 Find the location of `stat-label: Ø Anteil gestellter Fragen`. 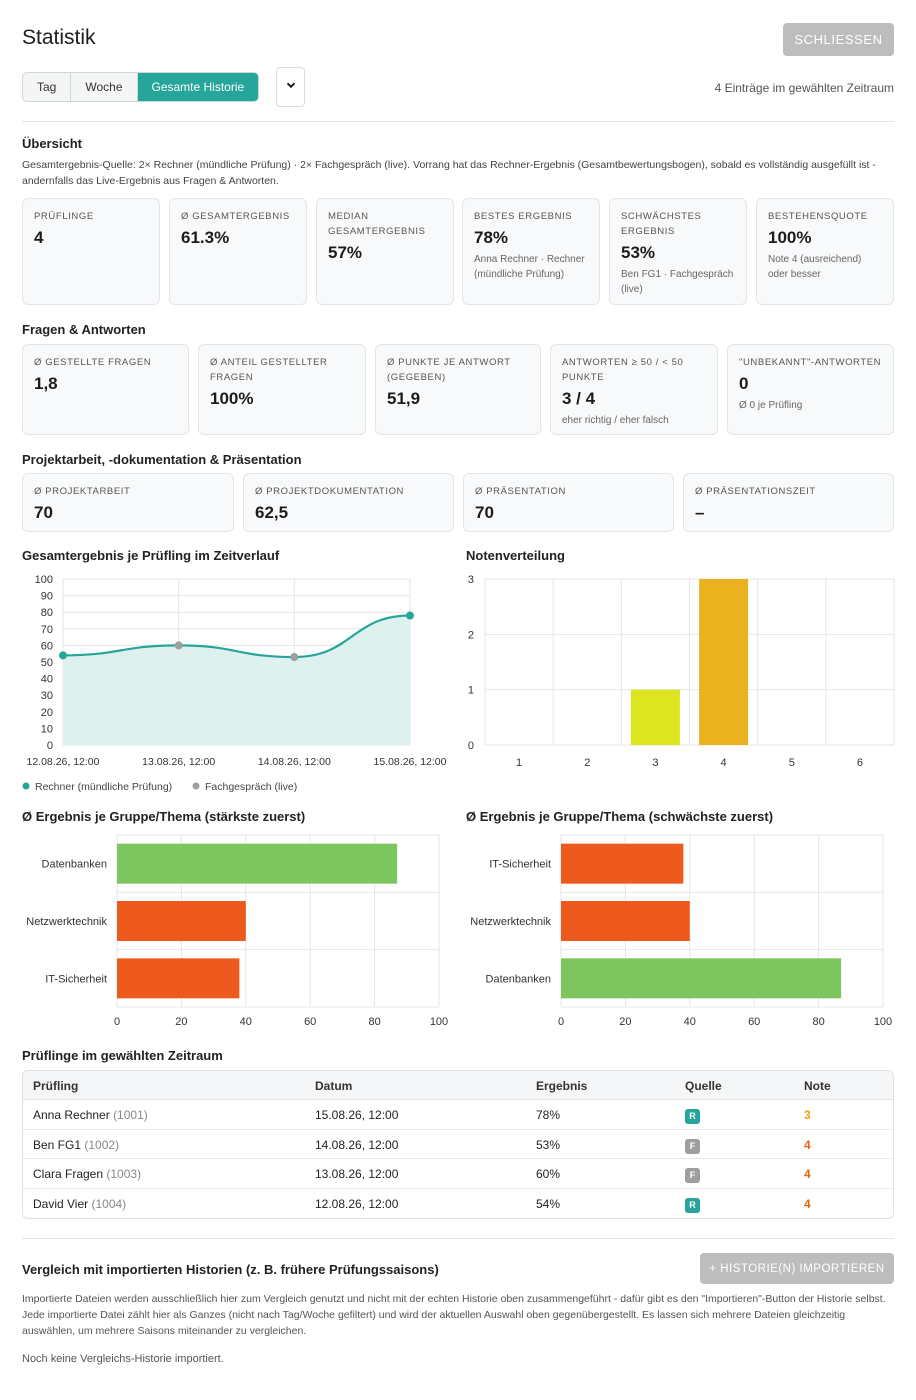

stat-label: Ø Anteil gestellter Fragen is located at coordinates (269, 370).